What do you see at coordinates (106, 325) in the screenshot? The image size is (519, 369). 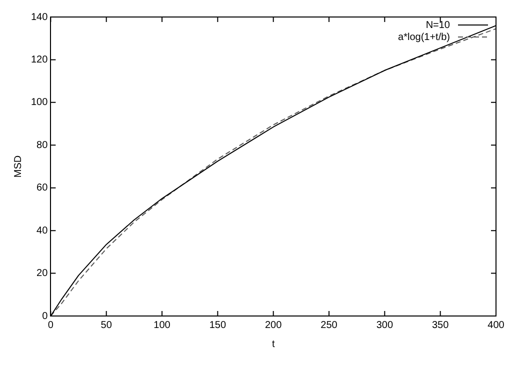 I see `x-tick-label: 50` at bounding box center [106, 325].